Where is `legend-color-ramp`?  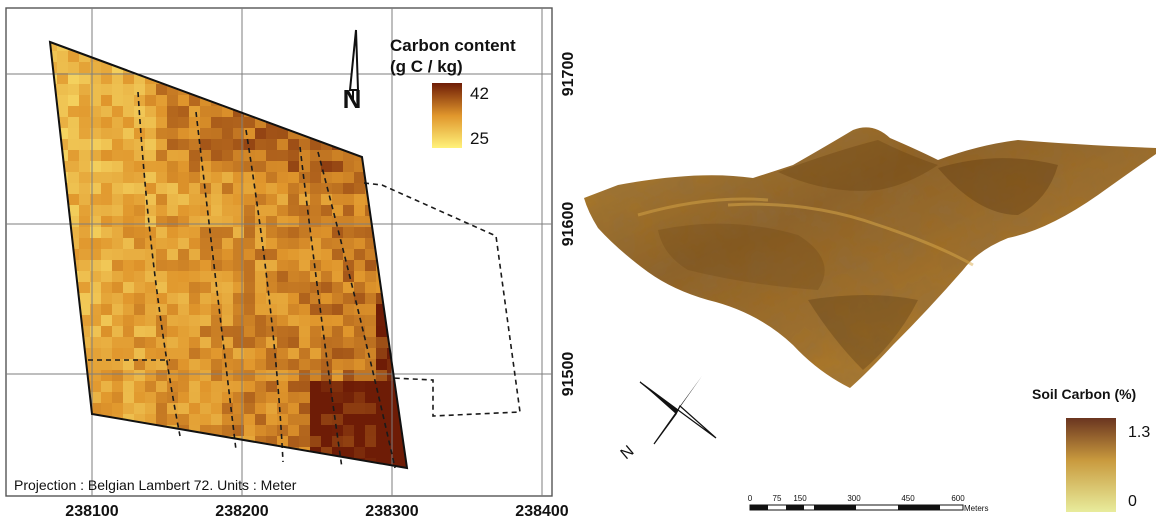
legend-color-ramp is located at coordinates (447, 115).